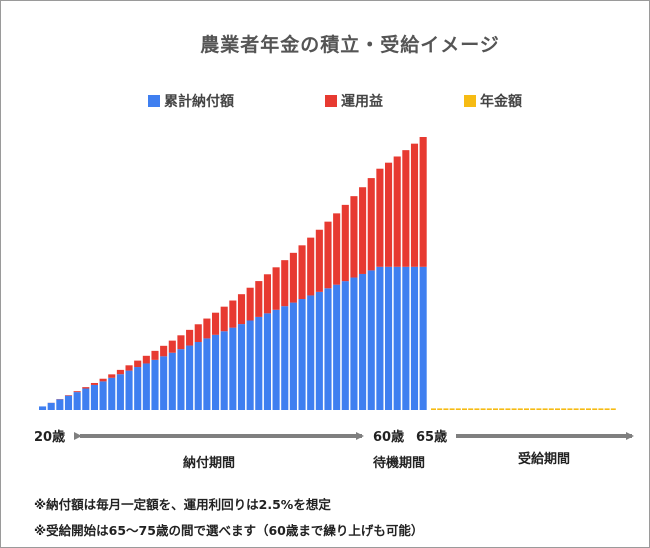 Image resolution: width=650 pixels, height=548 pixels. Describe the element at coordinates (49, 437) in the screenshot. I see `age-20-label: 20歳` at that location.